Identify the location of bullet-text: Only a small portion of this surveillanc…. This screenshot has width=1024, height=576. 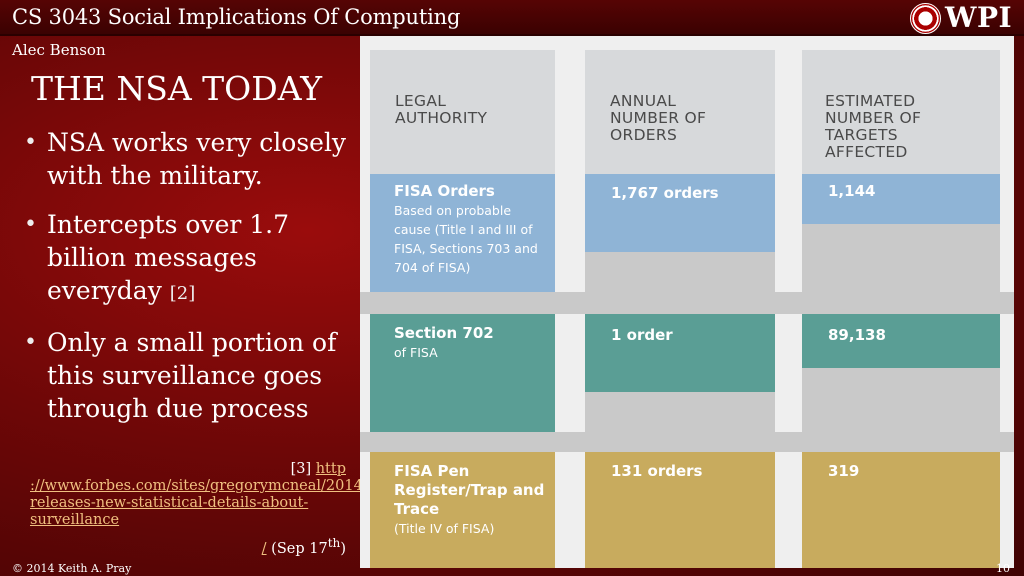
(192, 375).